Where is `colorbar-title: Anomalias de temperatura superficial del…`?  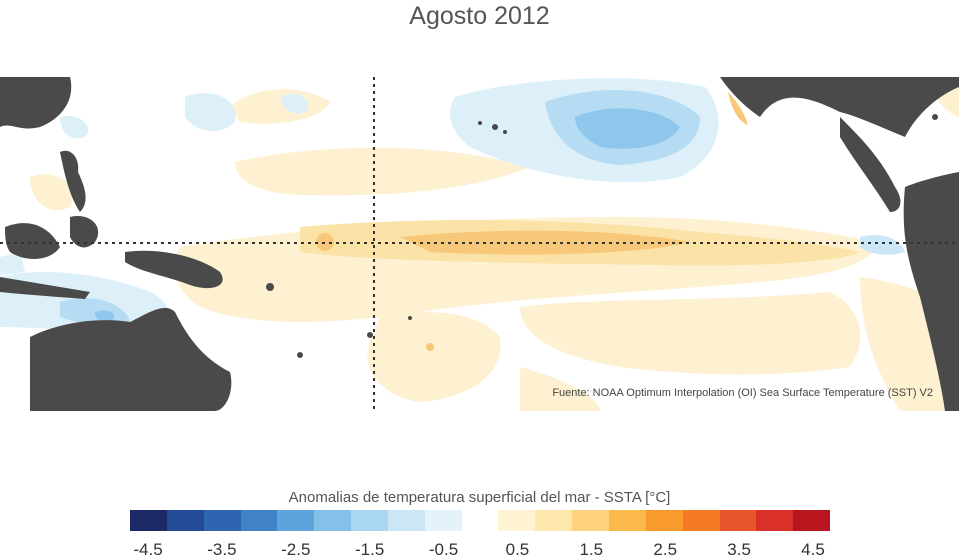
colorbar-title: Anomalias de temperatura superficial del… is located at coordinates (479, 497).